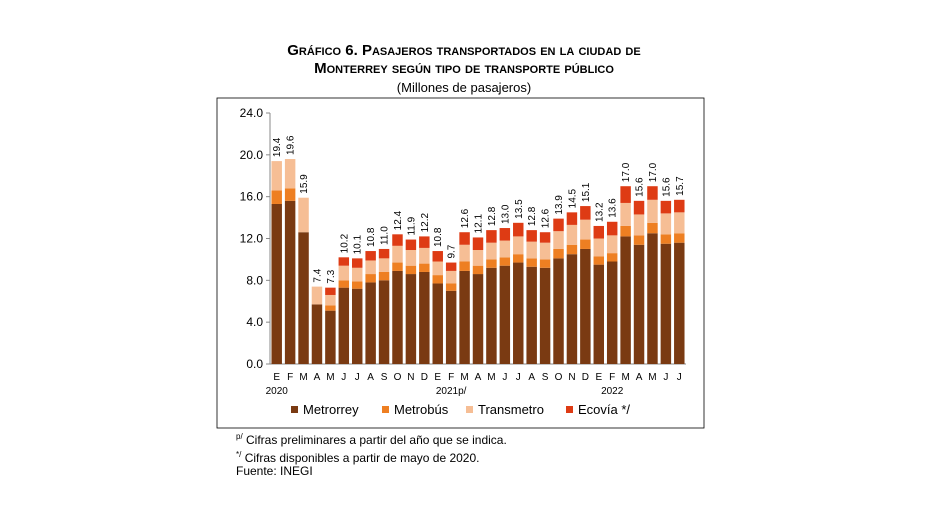 The image size is (928, 522). What do you see at coordinates (613, 208) in the screenshot?
I see `total-label: 13.6` at bounding box center [613, 208].